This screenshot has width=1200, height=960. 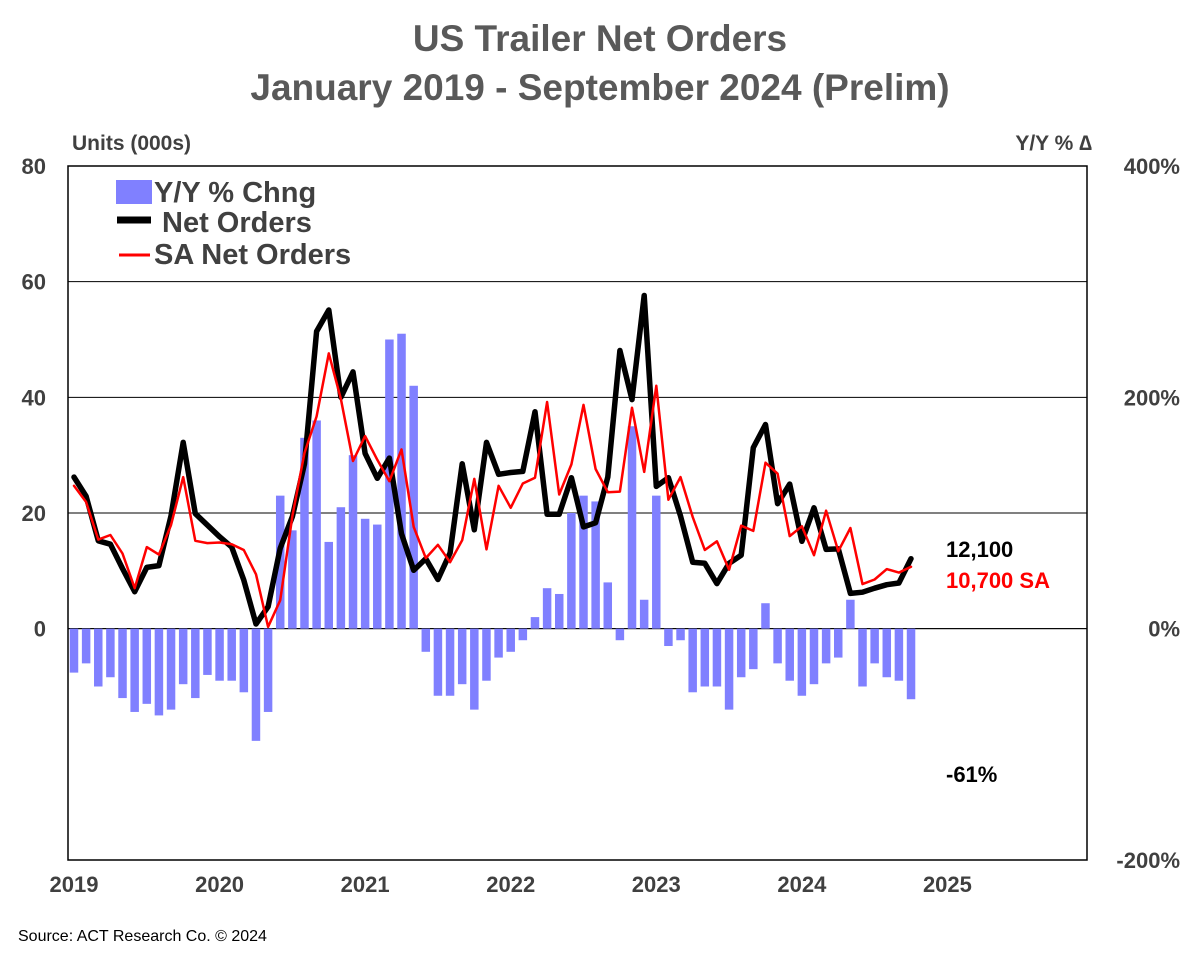 What do you see at coordinates (74, 884) in the screenshot?
I see `x-tick-label: 2019` at bounding box center [74, 884].